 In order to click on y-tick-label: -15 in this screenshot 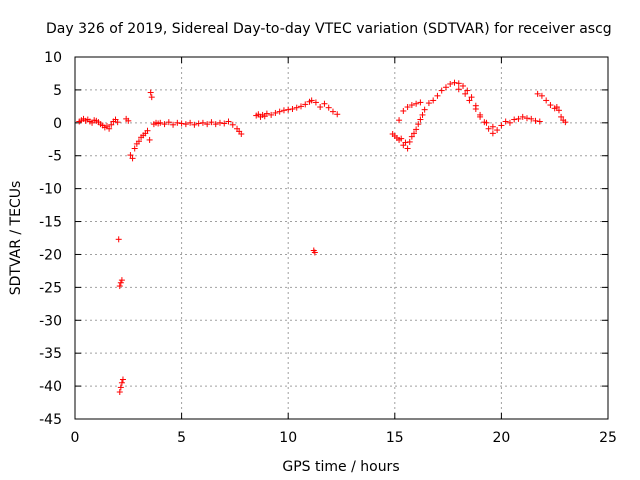, I will do `click(50, 223)`.